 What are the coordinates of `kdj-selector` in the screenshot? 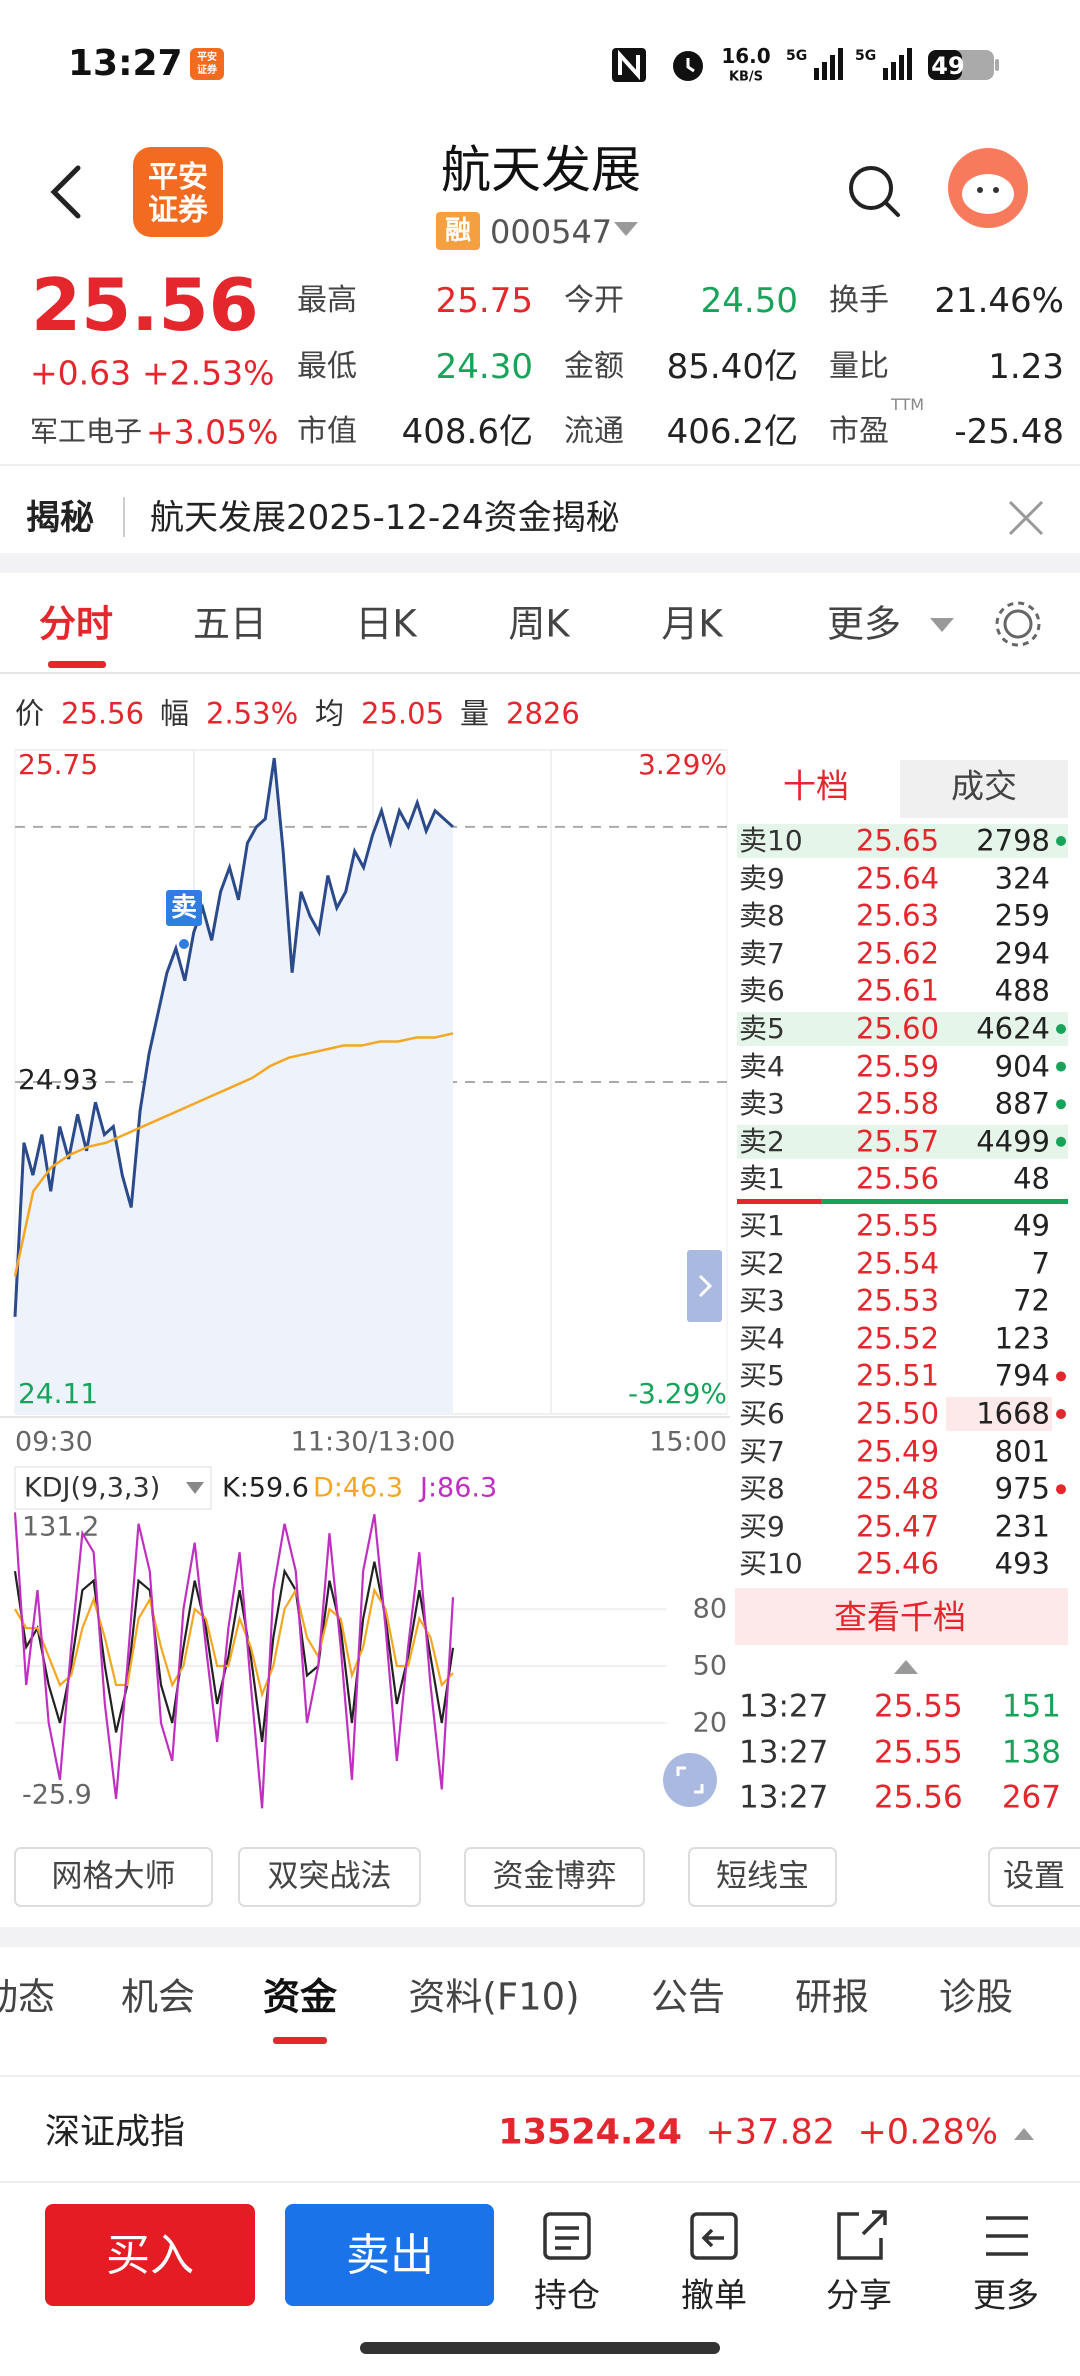 It's located at (113, 1488).